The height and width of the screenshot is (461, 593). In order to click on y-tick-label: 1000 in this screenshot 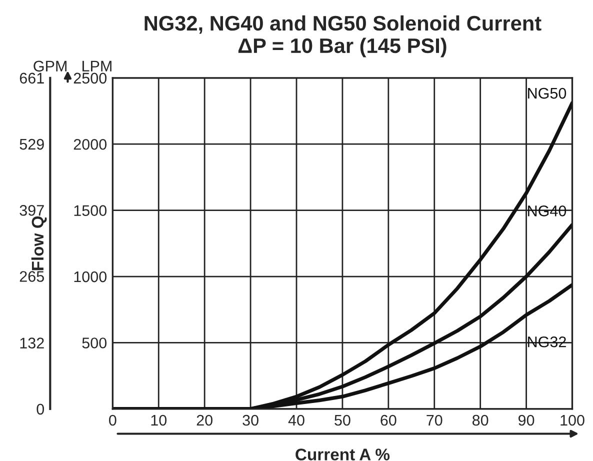, I will do `click(90, 276)`.